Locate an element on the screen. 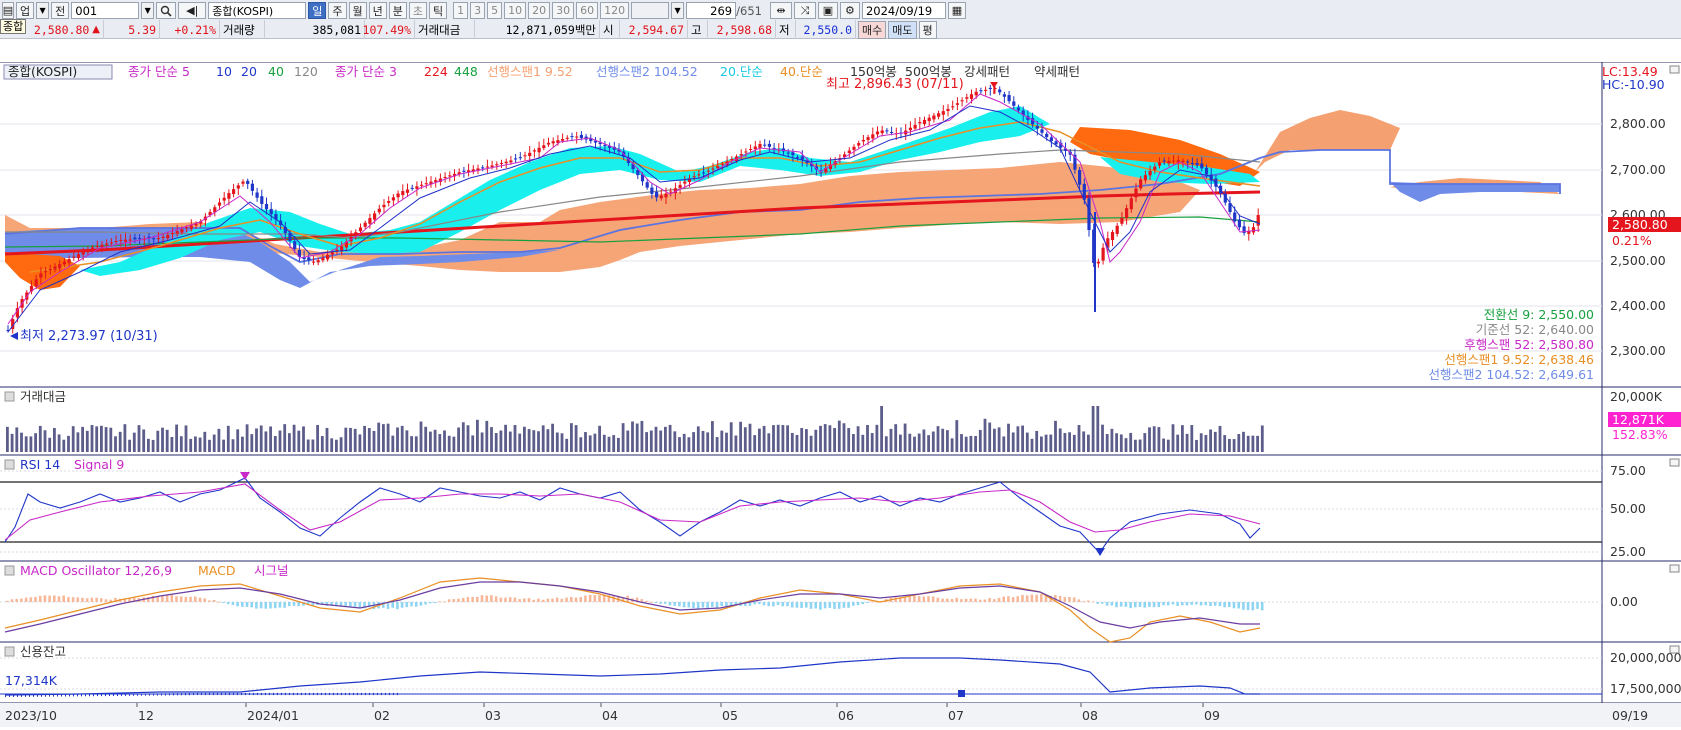  interval-button-5: 5 is located at coordinates (495, 10).